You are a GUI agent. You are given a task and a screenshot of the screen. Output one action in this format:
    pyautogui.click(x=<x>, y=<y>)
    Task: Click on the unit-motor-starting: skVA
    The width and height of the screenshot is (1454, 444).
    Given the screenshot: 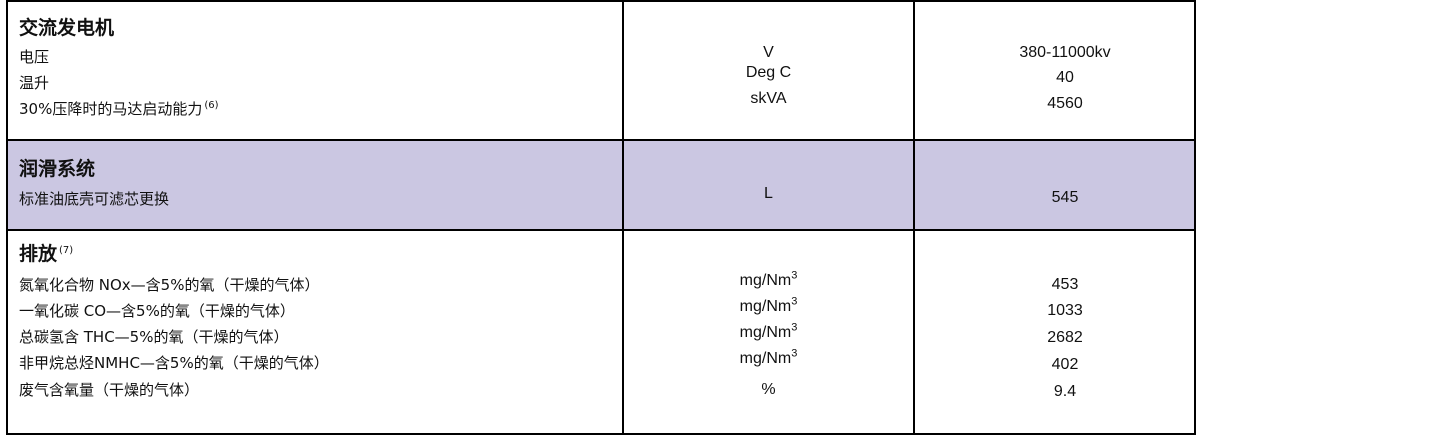 What is the action you would take?
    pyautogui.click(x=768, y=98)
    